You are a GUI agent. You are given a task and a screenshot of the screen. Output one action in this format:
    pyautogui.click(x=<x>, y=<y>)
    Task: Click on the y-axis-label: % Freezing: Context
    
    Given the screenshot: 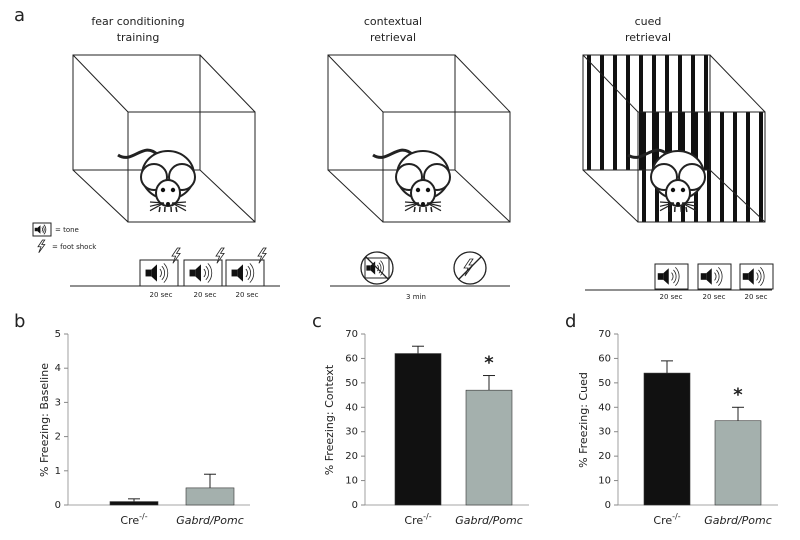 What is the action you would take?
    pyautogui.click(x=329, y=419)
    